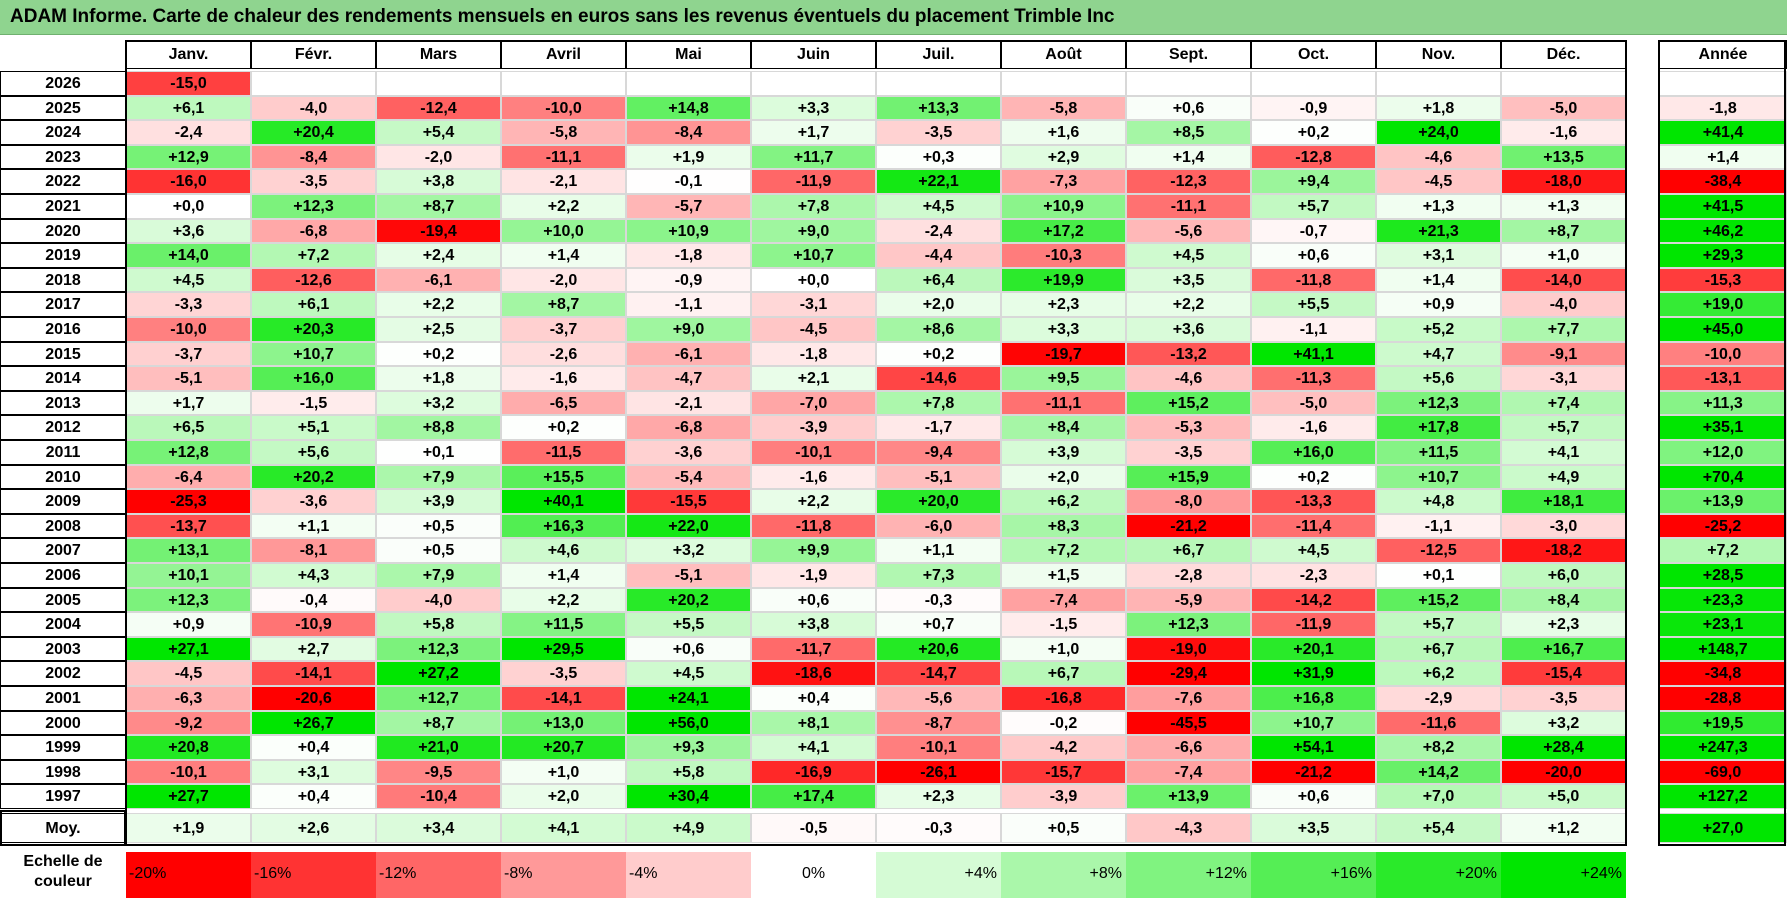 This screenshot has height=912, width=1787. Describe the element at coordinates (188, 526) in the screenshot. I see `heatmap-cell: -13,7` at that location.